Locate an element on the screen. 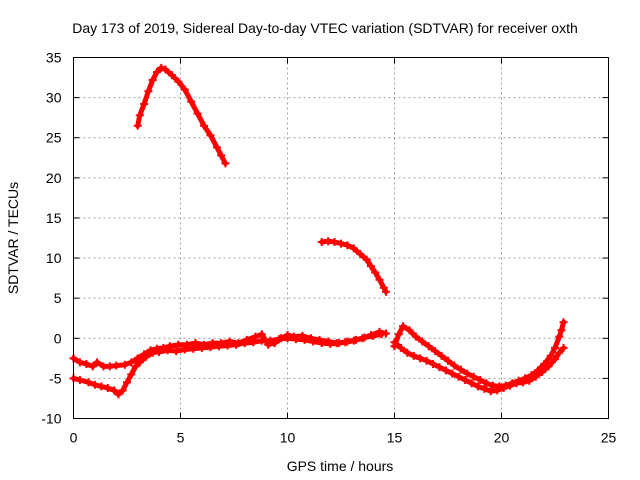 This screenshot has height=480, width=640. y-tick-label: 5 is located at coordinates (58, 298).